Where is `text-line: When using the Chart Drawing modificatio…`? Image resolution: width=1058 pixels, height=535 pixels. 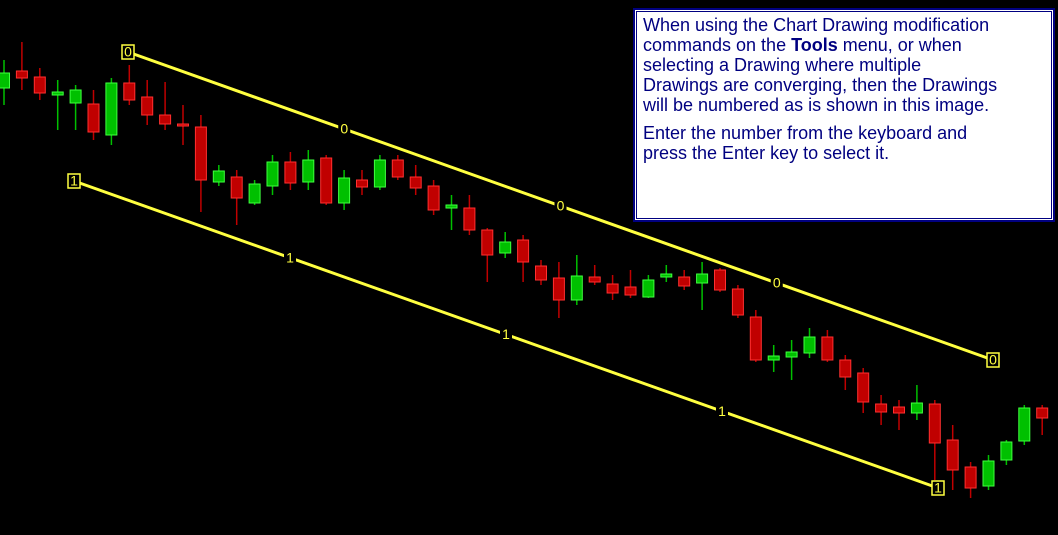 text-line: When using the Chart Drawing modificatio… is located at coordinates (844, 25).